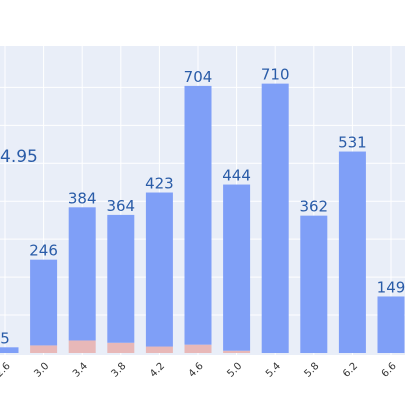 The image size is (405, 405). What do you see at coordinates (82, 198) in the screenshot?
I see `data-label-3.4: 384` at bounding box center [82, 198].